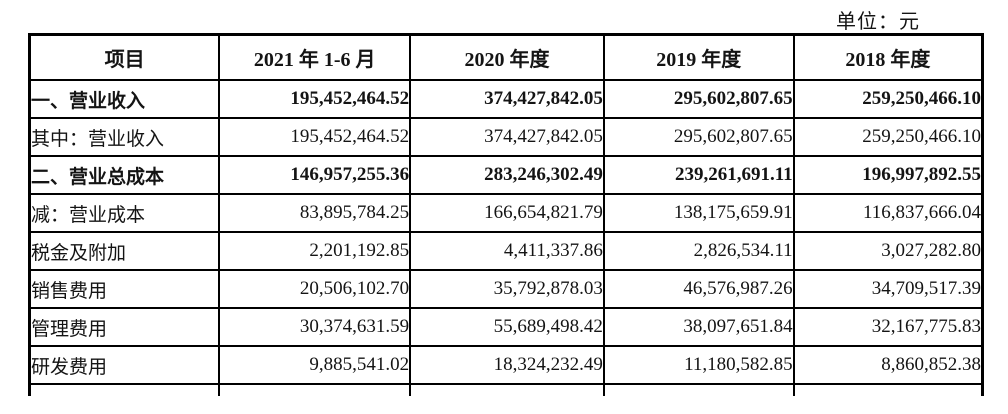  Describe the element at coordinates (888, 251) in the screenshot. I see `value-cell: 3,027,282.80` at that location.